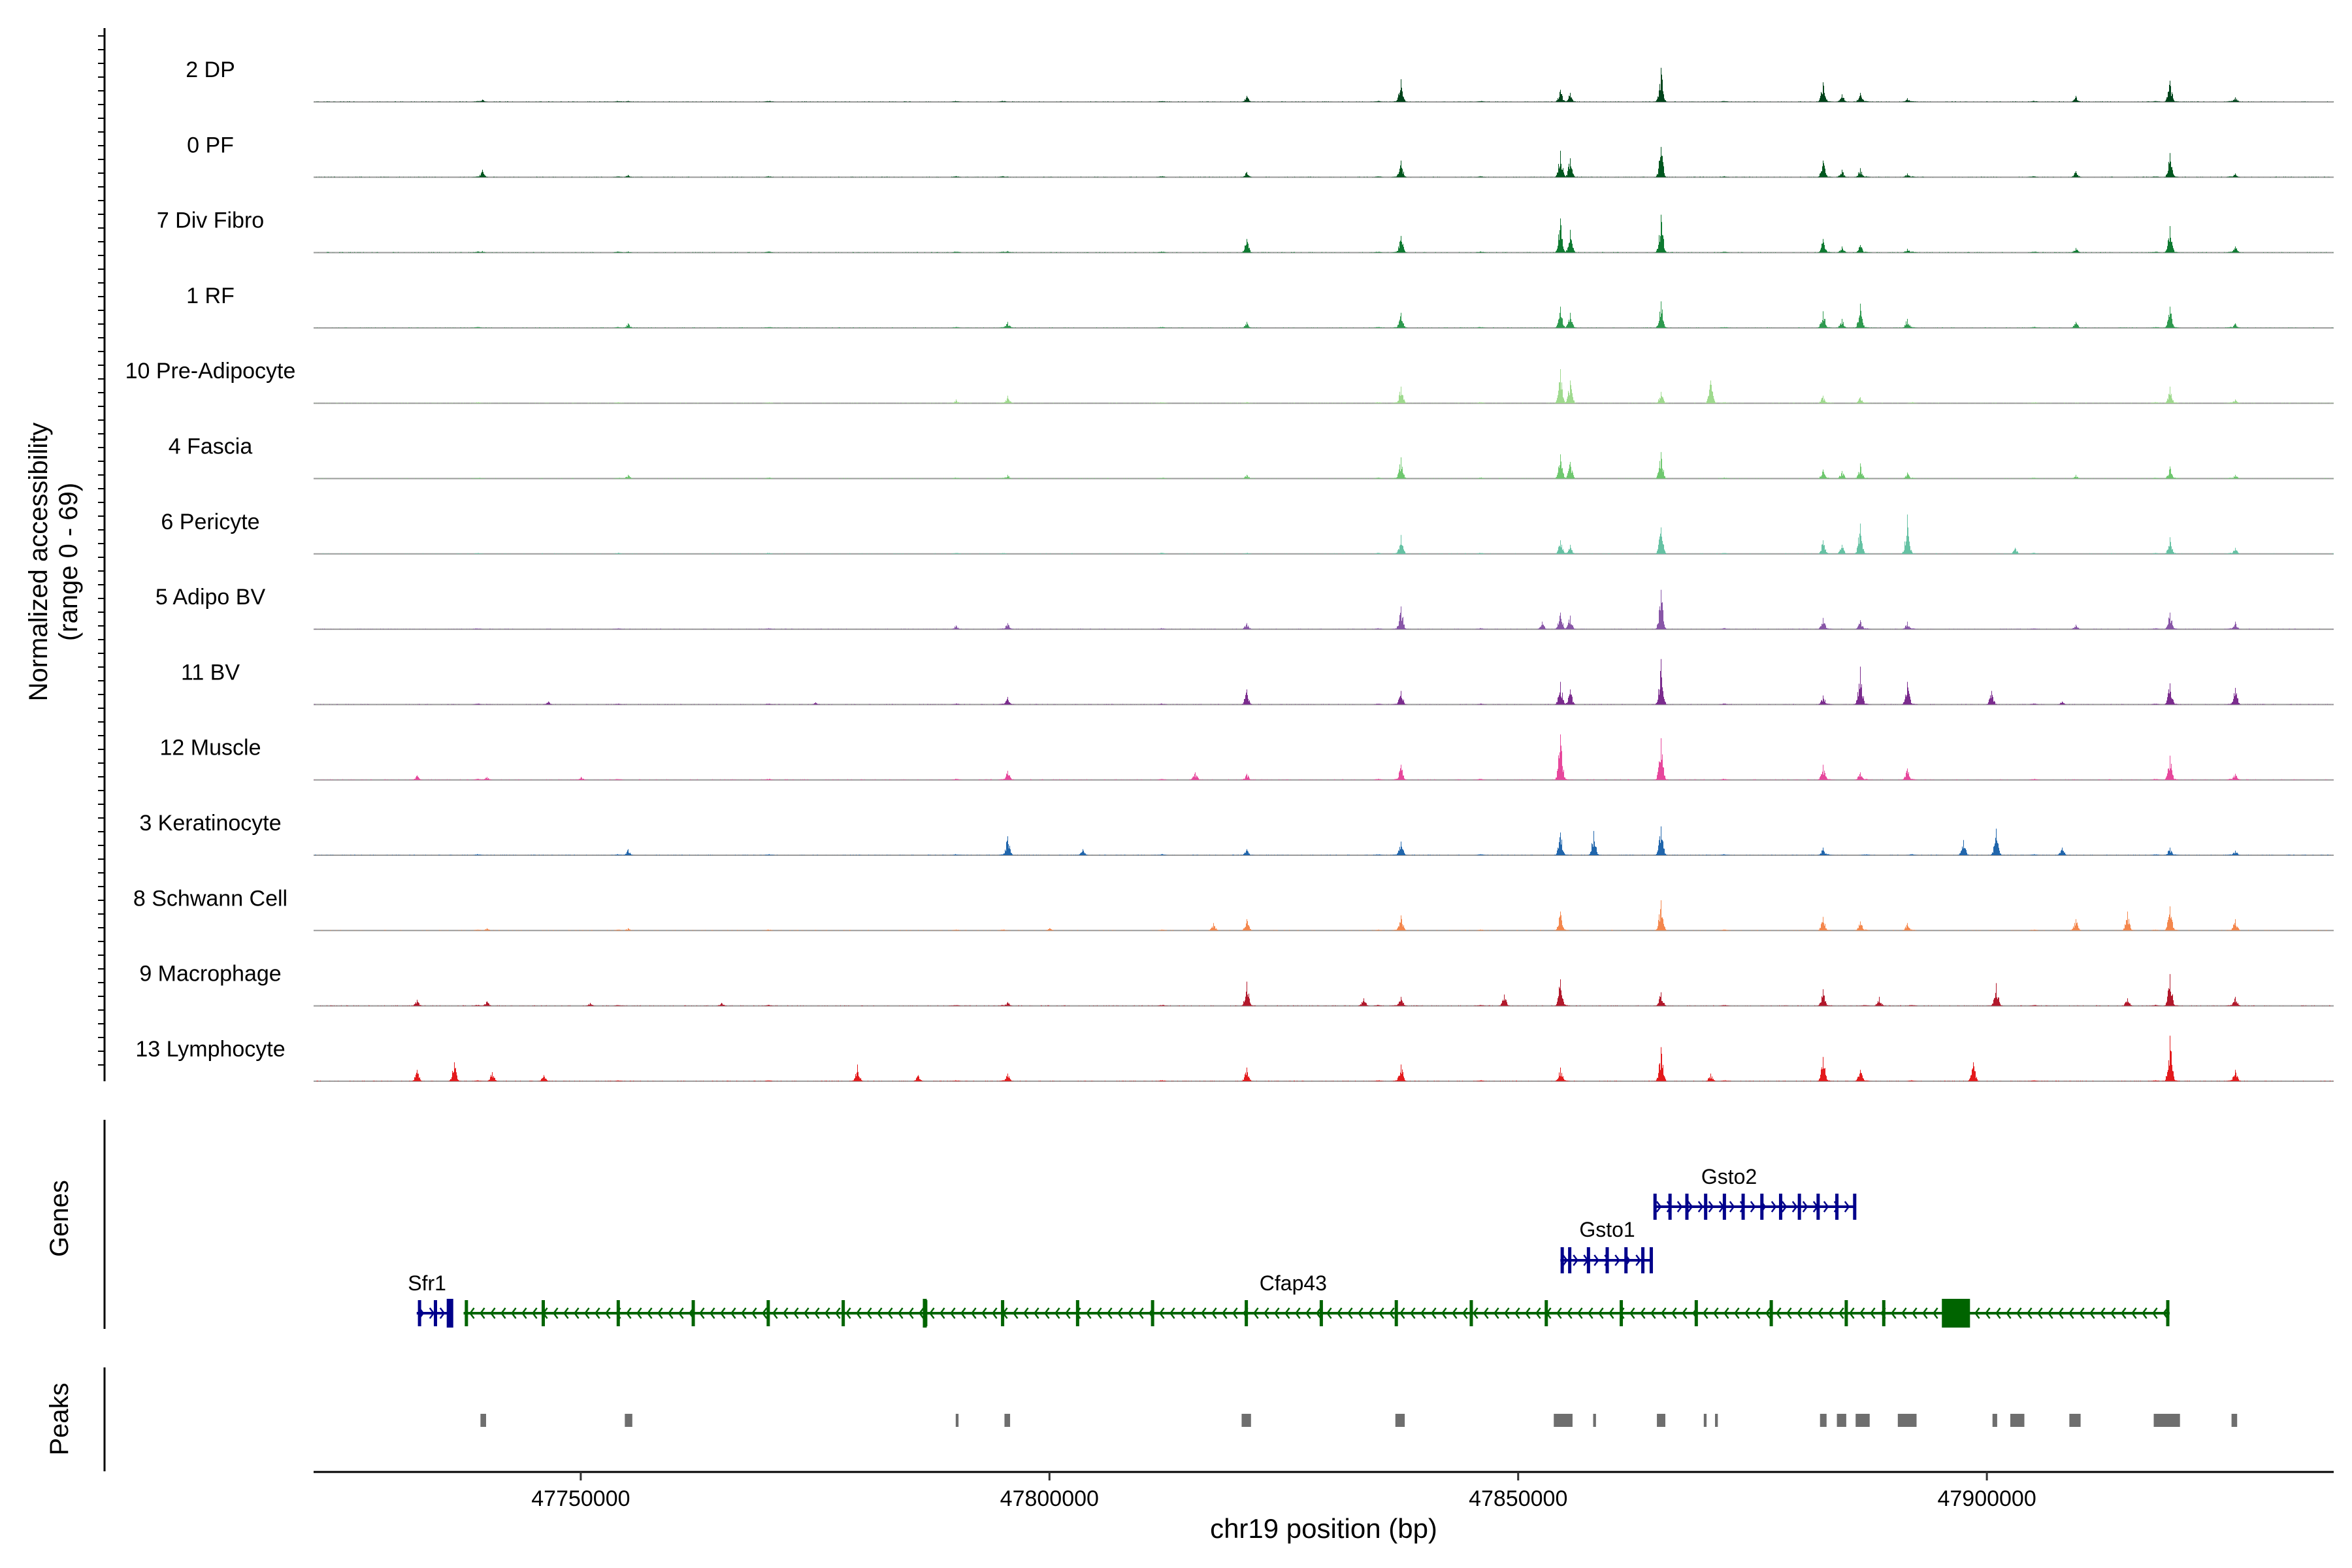 The width and height of the screenshot is (2352, 1568). What do you see at coordinates (1986, 1498) in the screenshot?
I see `x-tick-label: 47900000` at bounding box center [1986, 1498].